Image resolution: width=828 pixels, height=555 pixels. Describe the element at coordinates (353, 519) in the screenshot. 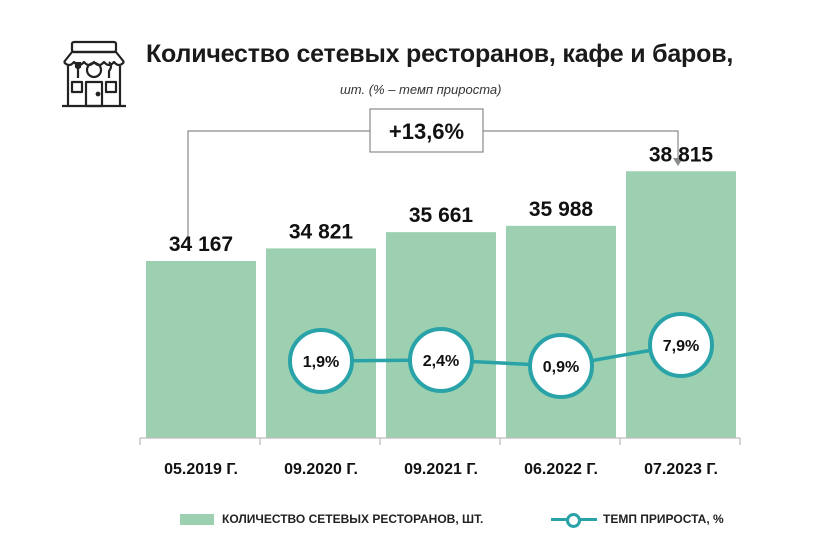

I see `legend-bar-label: КОЛИЧЕСТВО СЕТЕВЫХ РЕСТОРАНОВ, ШТ.` at that location.